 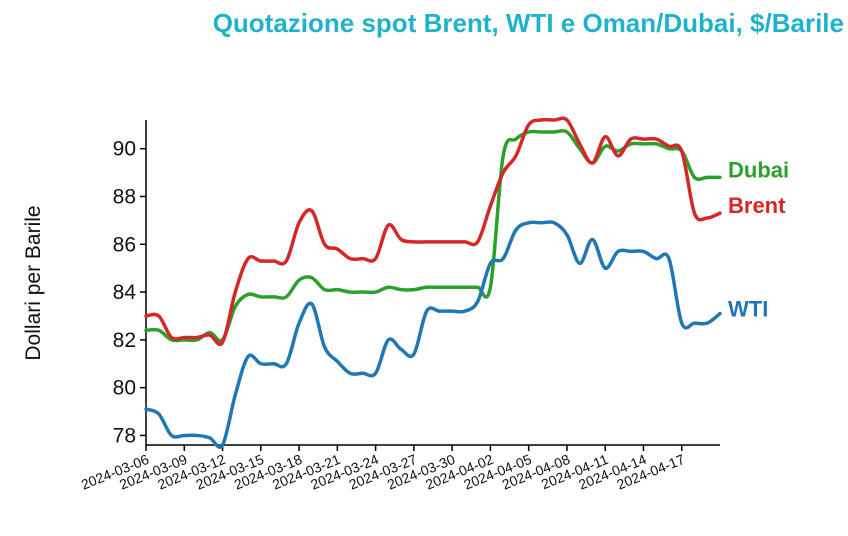 I want to click on series-label-wti: WTI, so click(x=748, y=309).